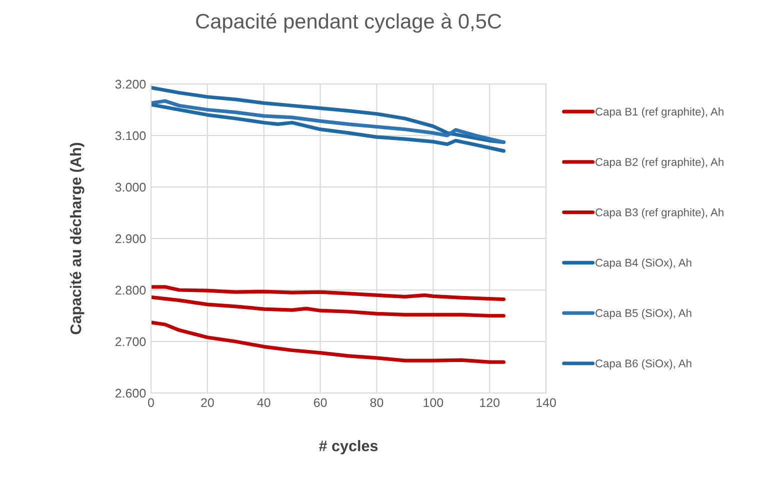 Image resolution: width=758 pixels, height=478 pixels. What do you see at coordinates (644, 314) in the screenshot?
I see `legend-label: Capa B5 (SiOx), Ah` at bounding box center [644, 314].